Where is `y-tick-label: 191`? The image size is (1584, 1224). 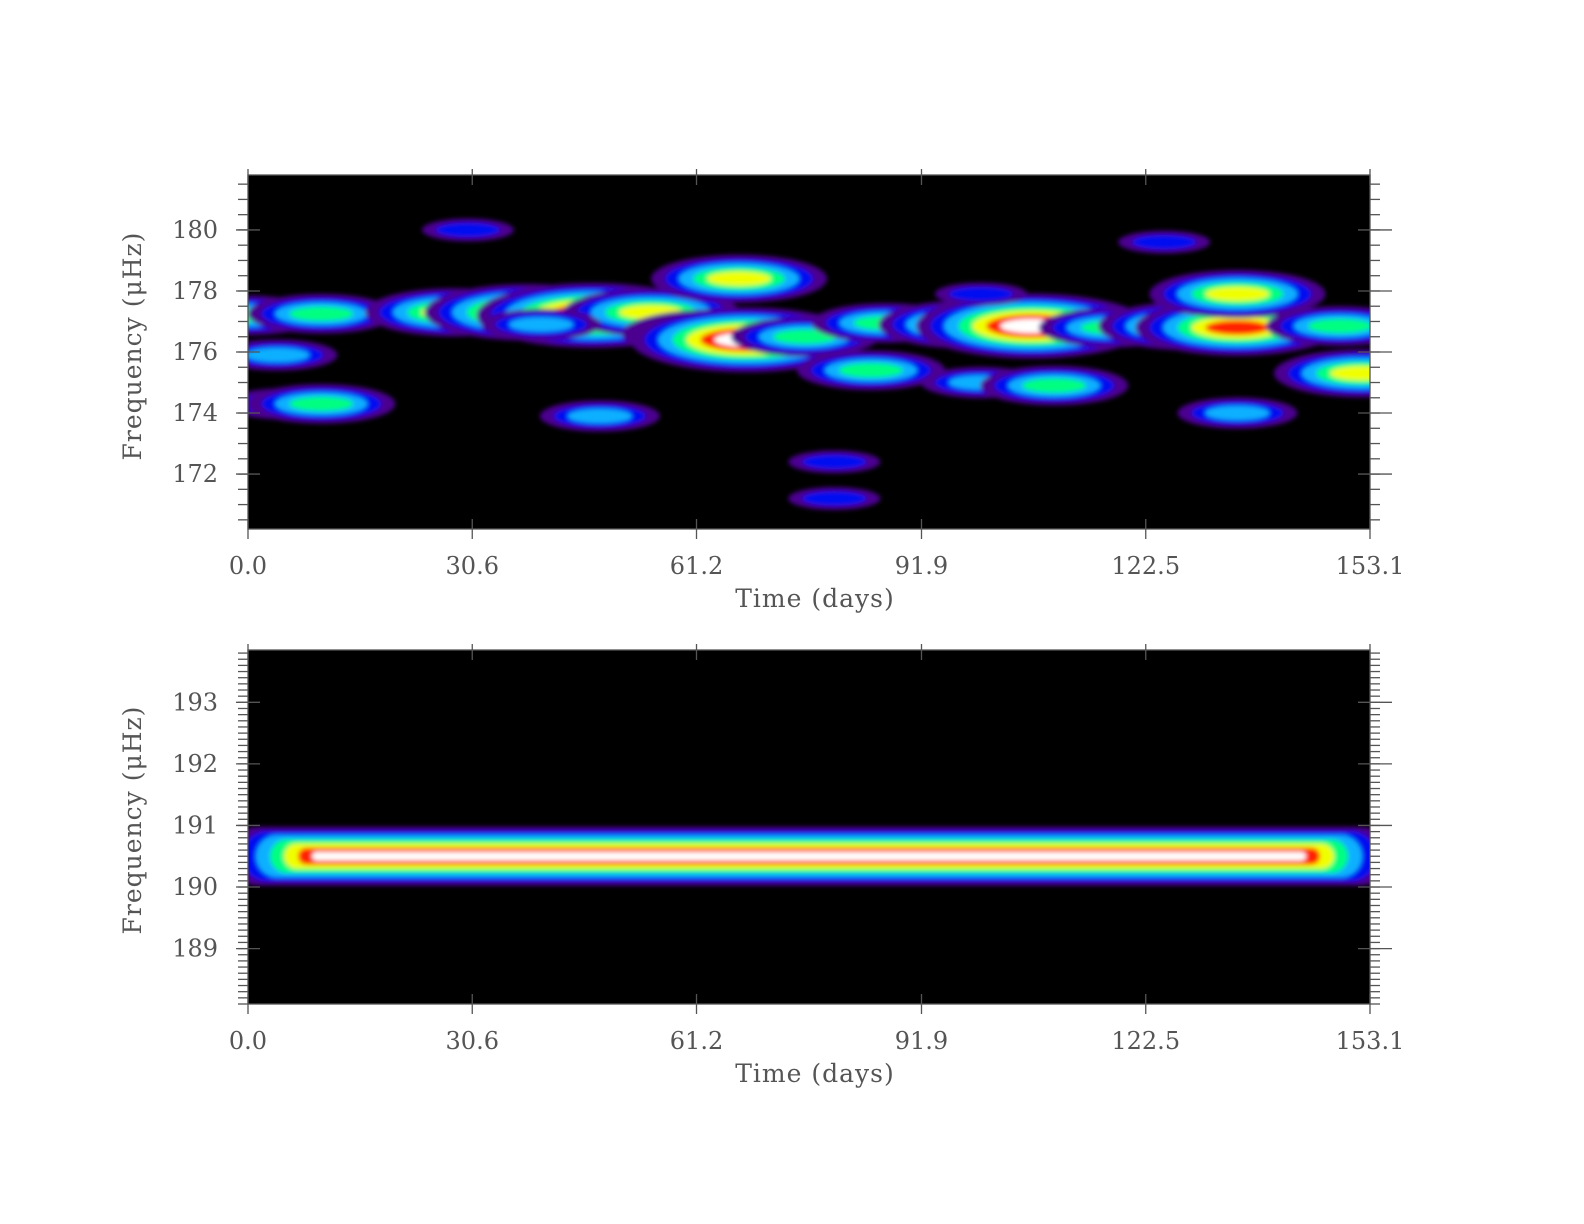 y-tick-label: 191 is located at coordinates (195, 825).